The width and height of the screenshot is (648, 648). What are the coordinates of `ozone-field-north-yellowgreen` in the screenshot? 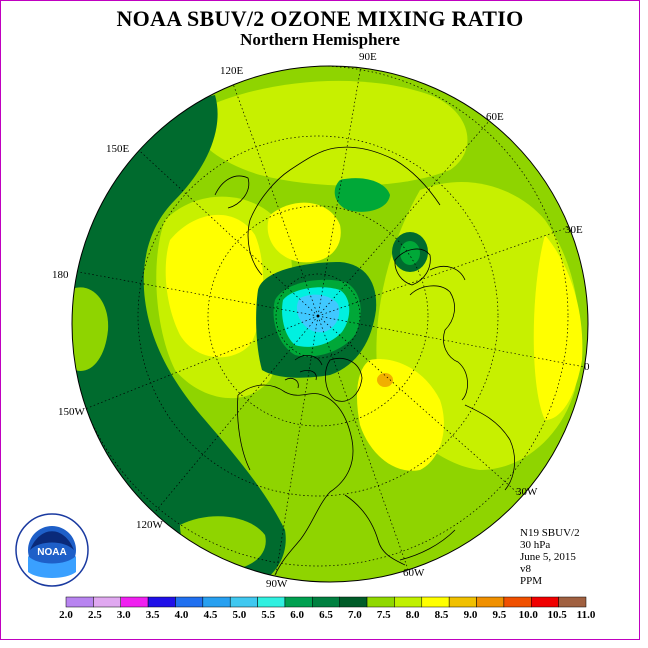 It's located at (330, 133).